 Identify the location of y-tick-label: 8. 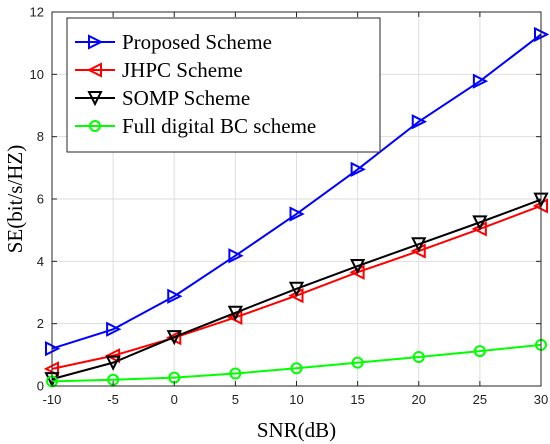
(40, 136).